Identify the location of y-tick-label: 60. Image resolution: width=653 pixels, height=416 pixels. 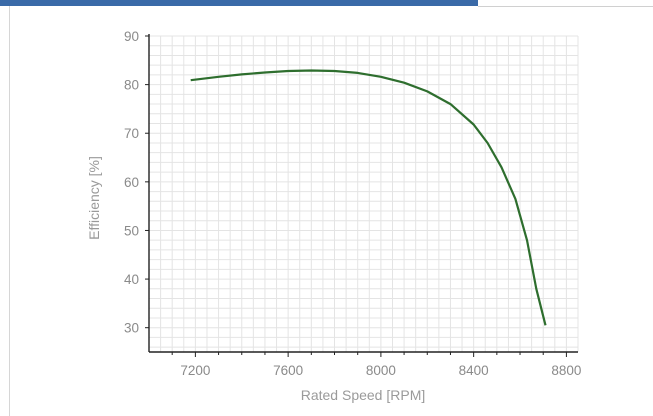
(131, 182).